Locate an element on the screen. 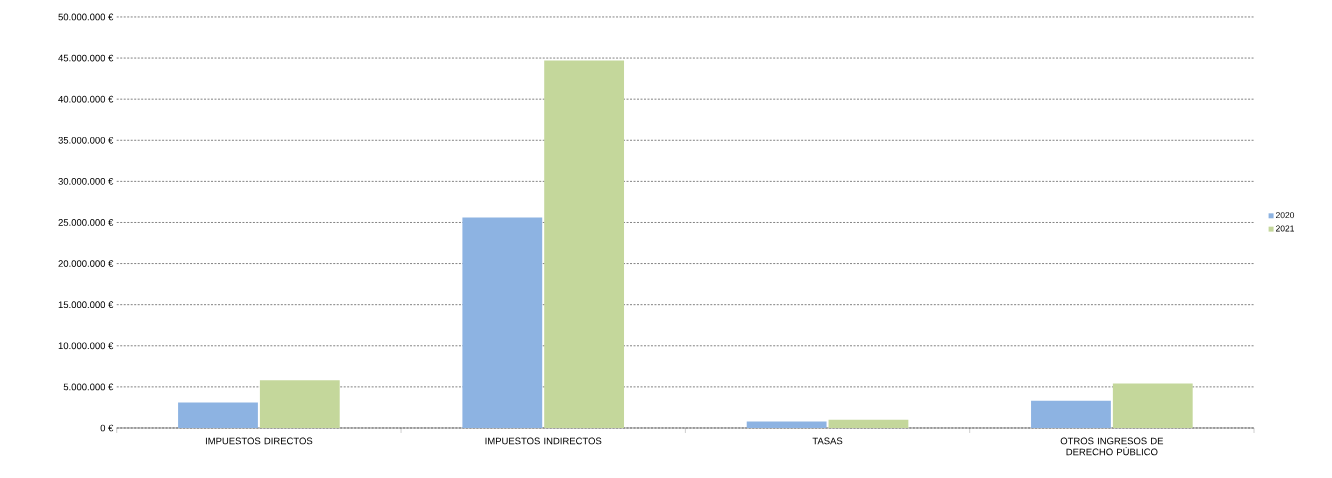  legend-label: 2021 is located at coordinates (1285, 228).